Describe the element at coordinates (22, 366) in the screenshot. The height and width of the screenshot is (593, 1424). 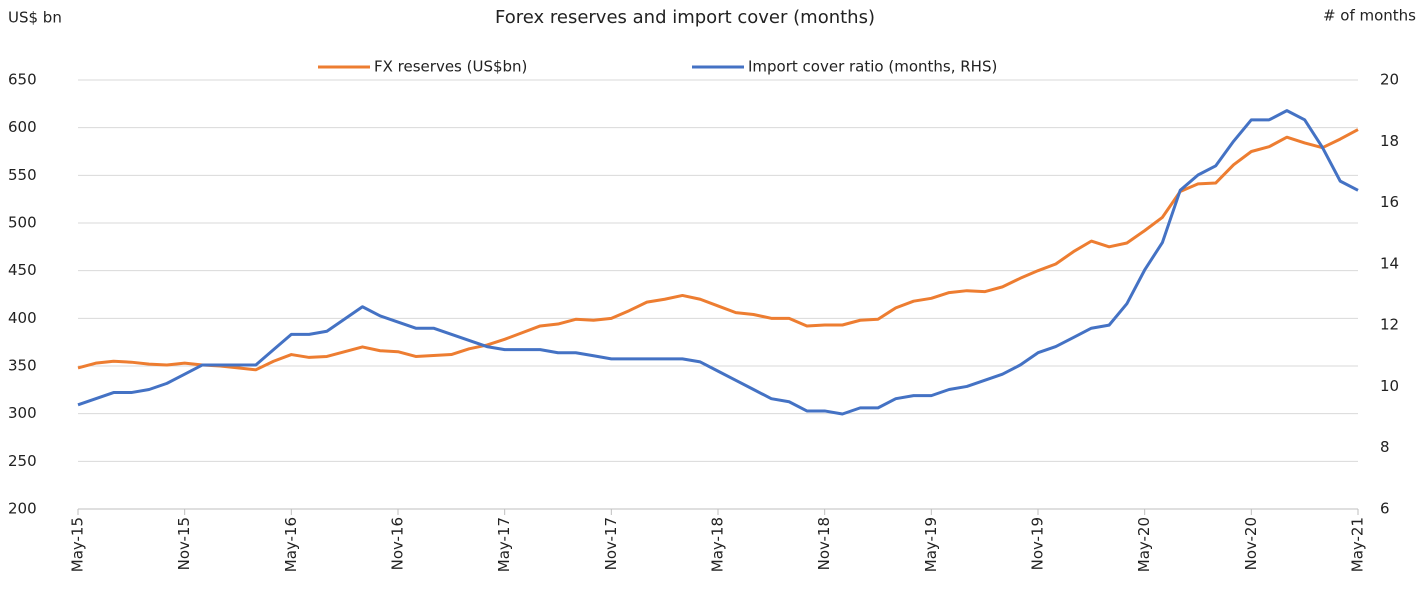
I see `y-tick-label: 350` at that location.